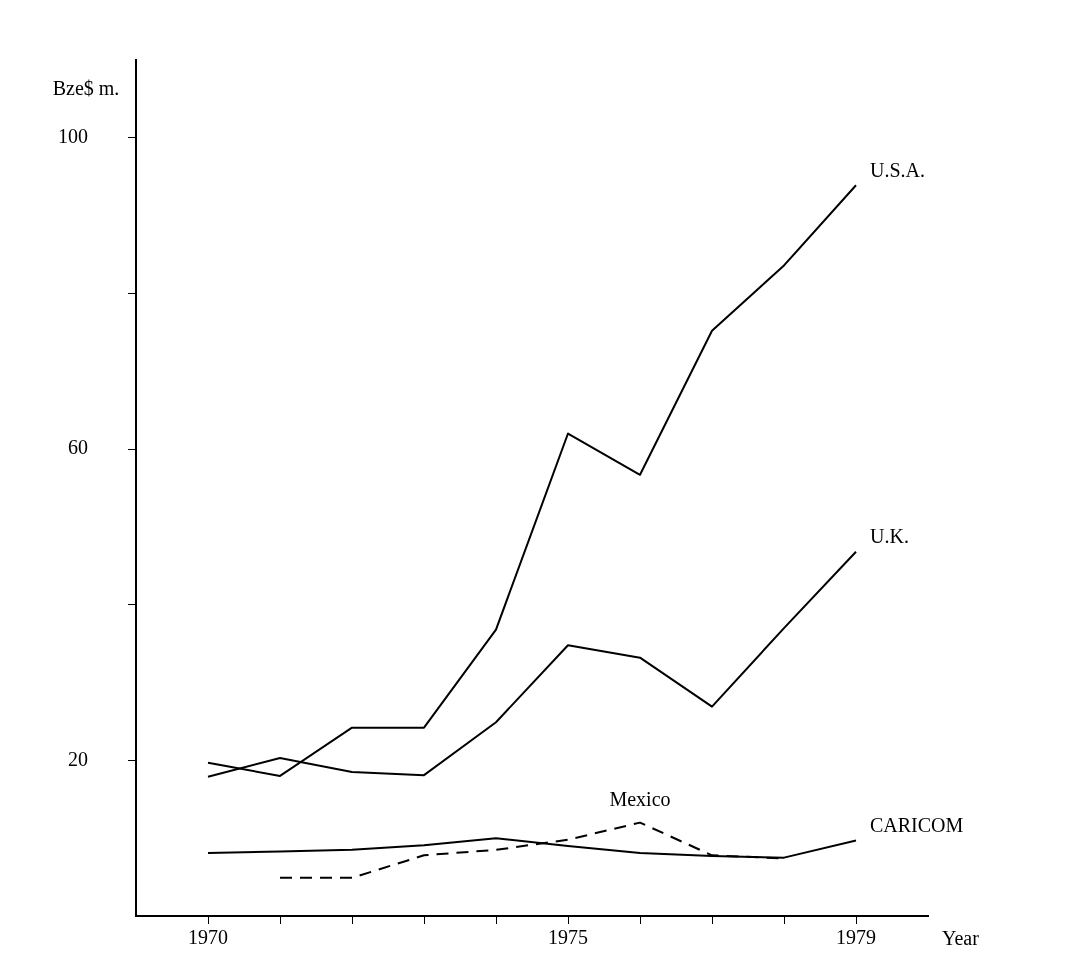  What do you see at coordinates (568, 937) in the screenshot?
I see `x-tick-label: 1975` at bounding box center [568, 937].